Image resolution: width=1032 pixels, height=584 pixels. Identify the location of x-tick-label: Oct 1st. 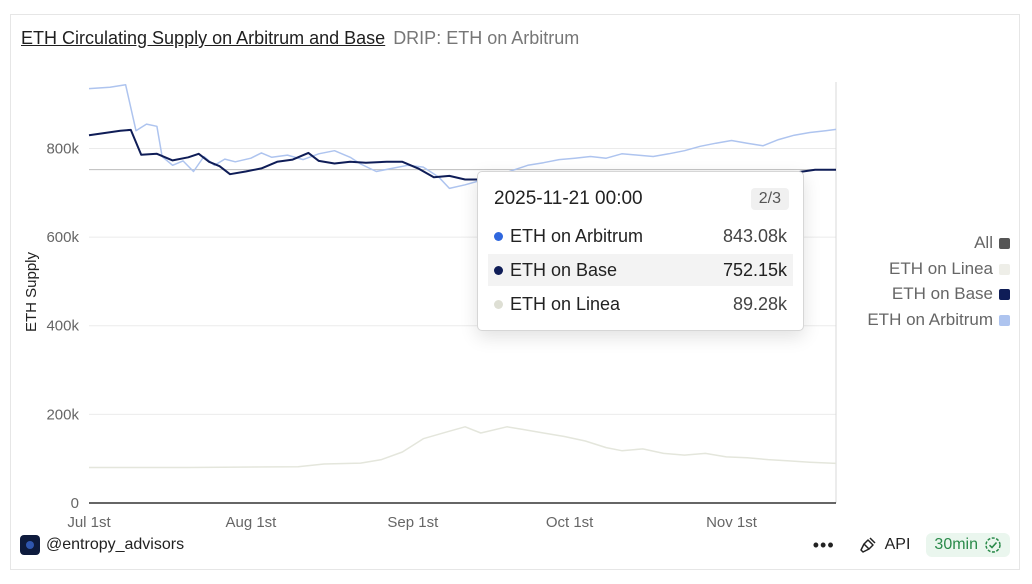
(570, 522).